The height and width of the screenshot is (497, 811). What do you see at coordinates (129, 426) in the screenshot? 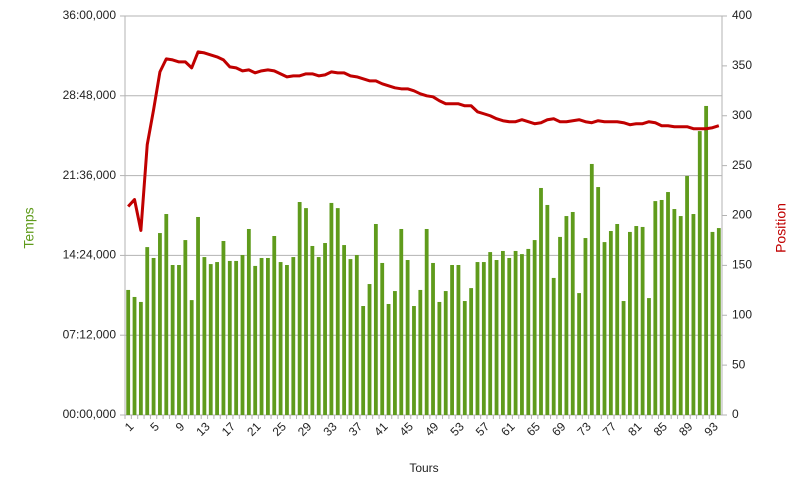
I see `x-tick-label: 1` at bounding box center [129, 426].